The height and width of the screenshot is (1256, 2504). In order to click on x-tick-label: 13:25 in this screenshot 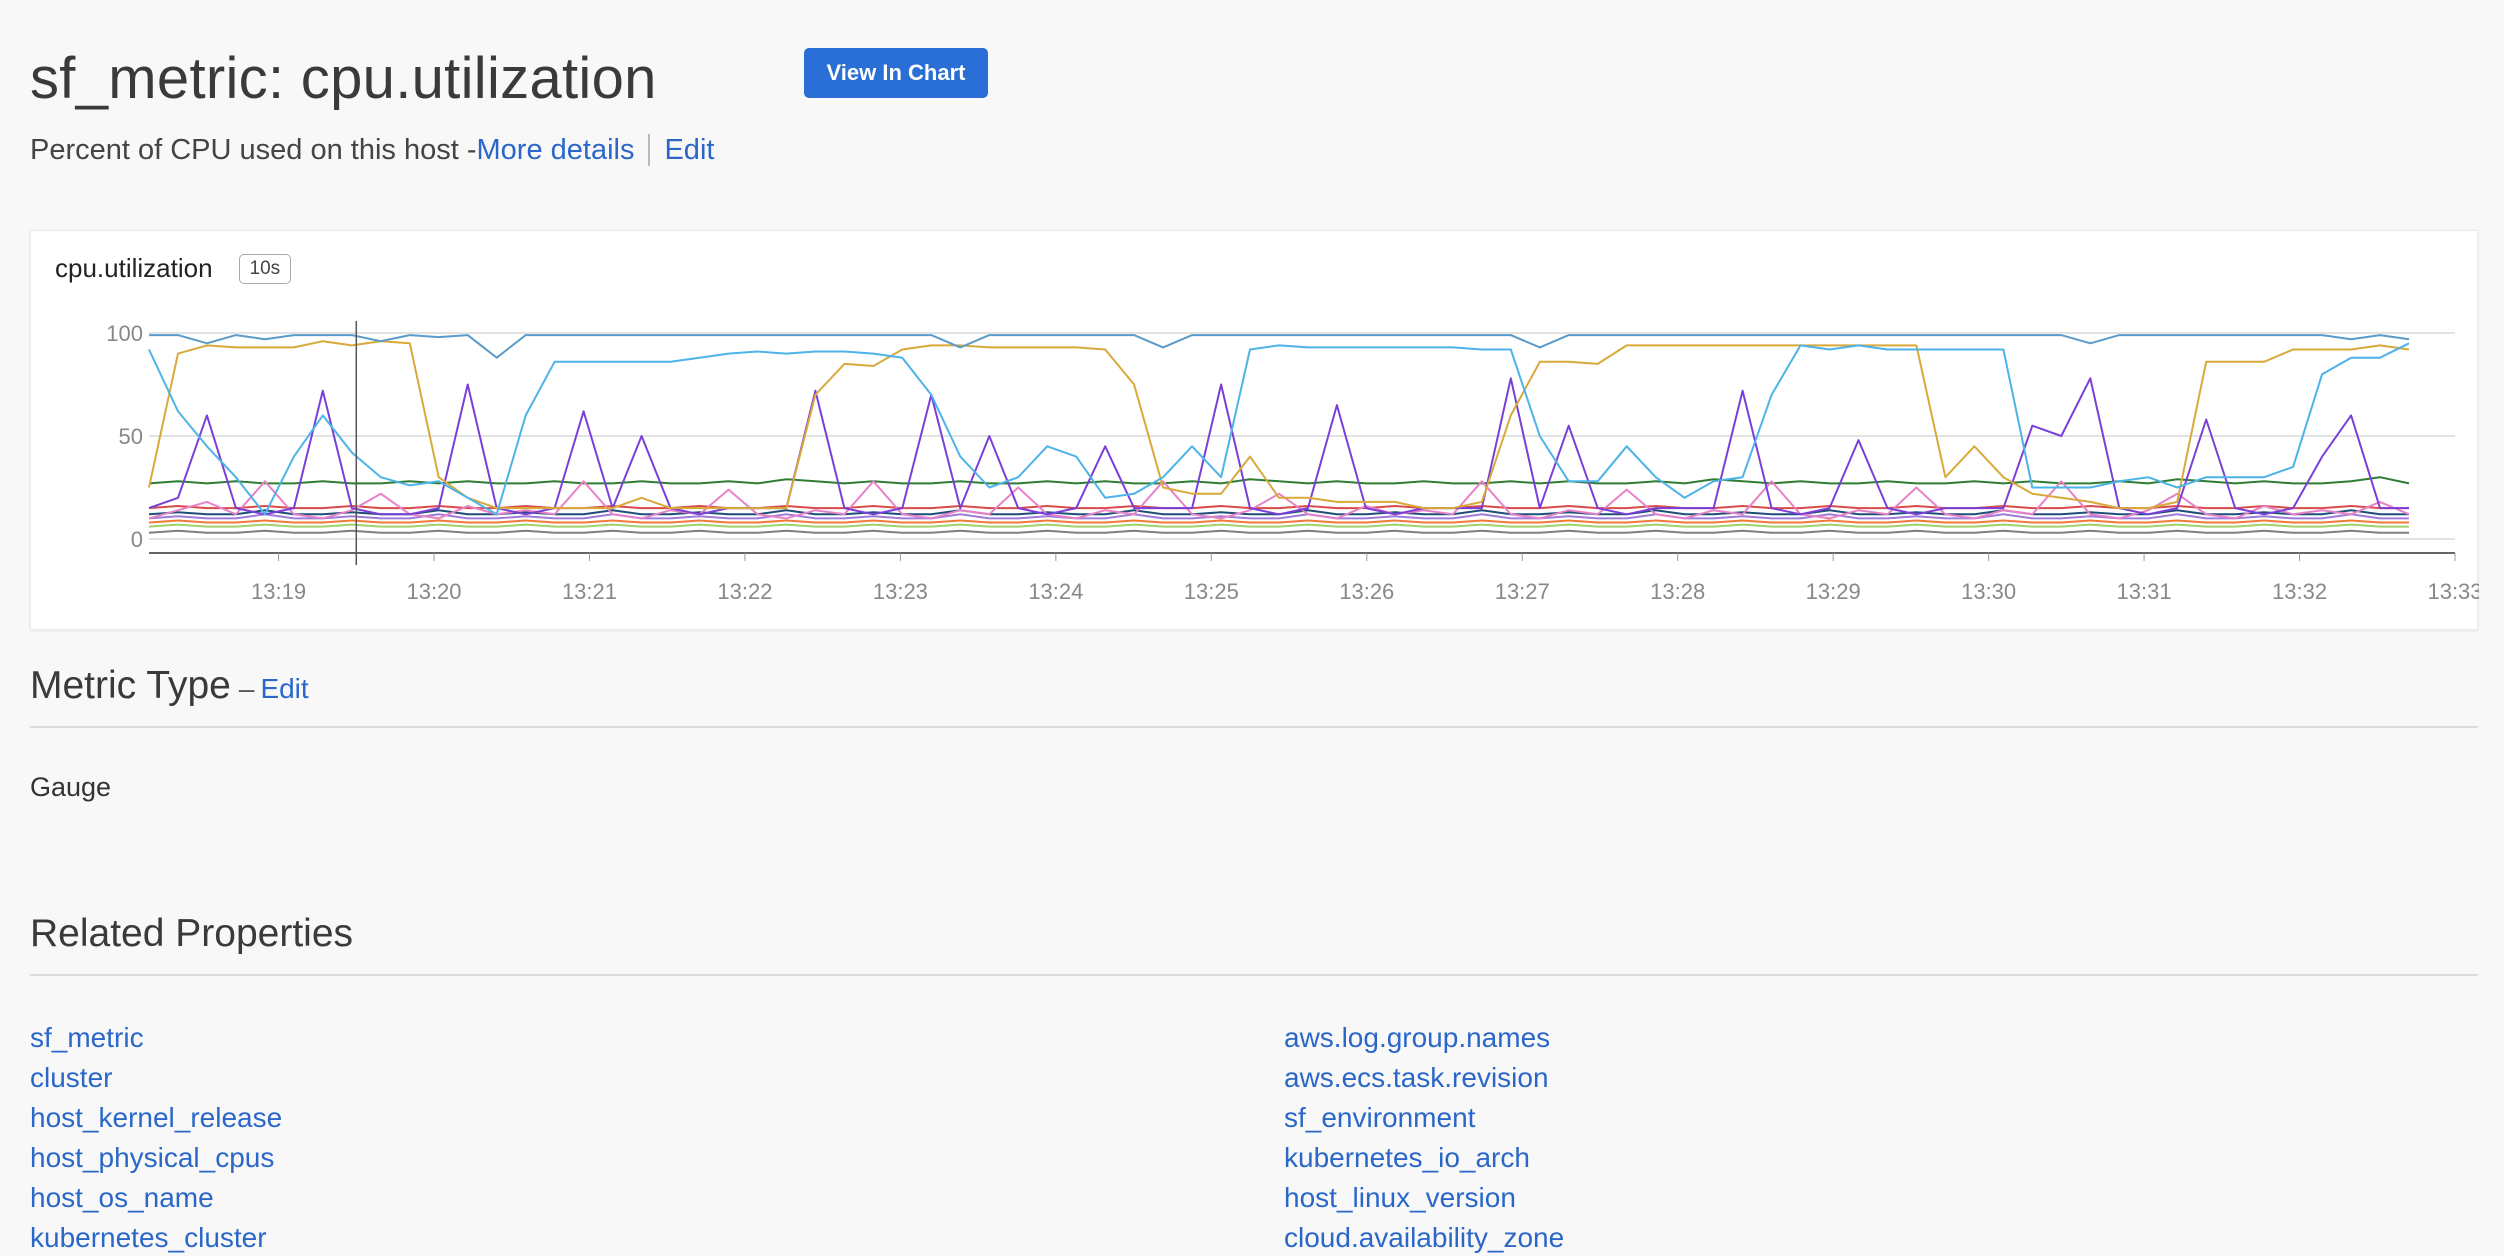, I will do `click(1211, 591)`.